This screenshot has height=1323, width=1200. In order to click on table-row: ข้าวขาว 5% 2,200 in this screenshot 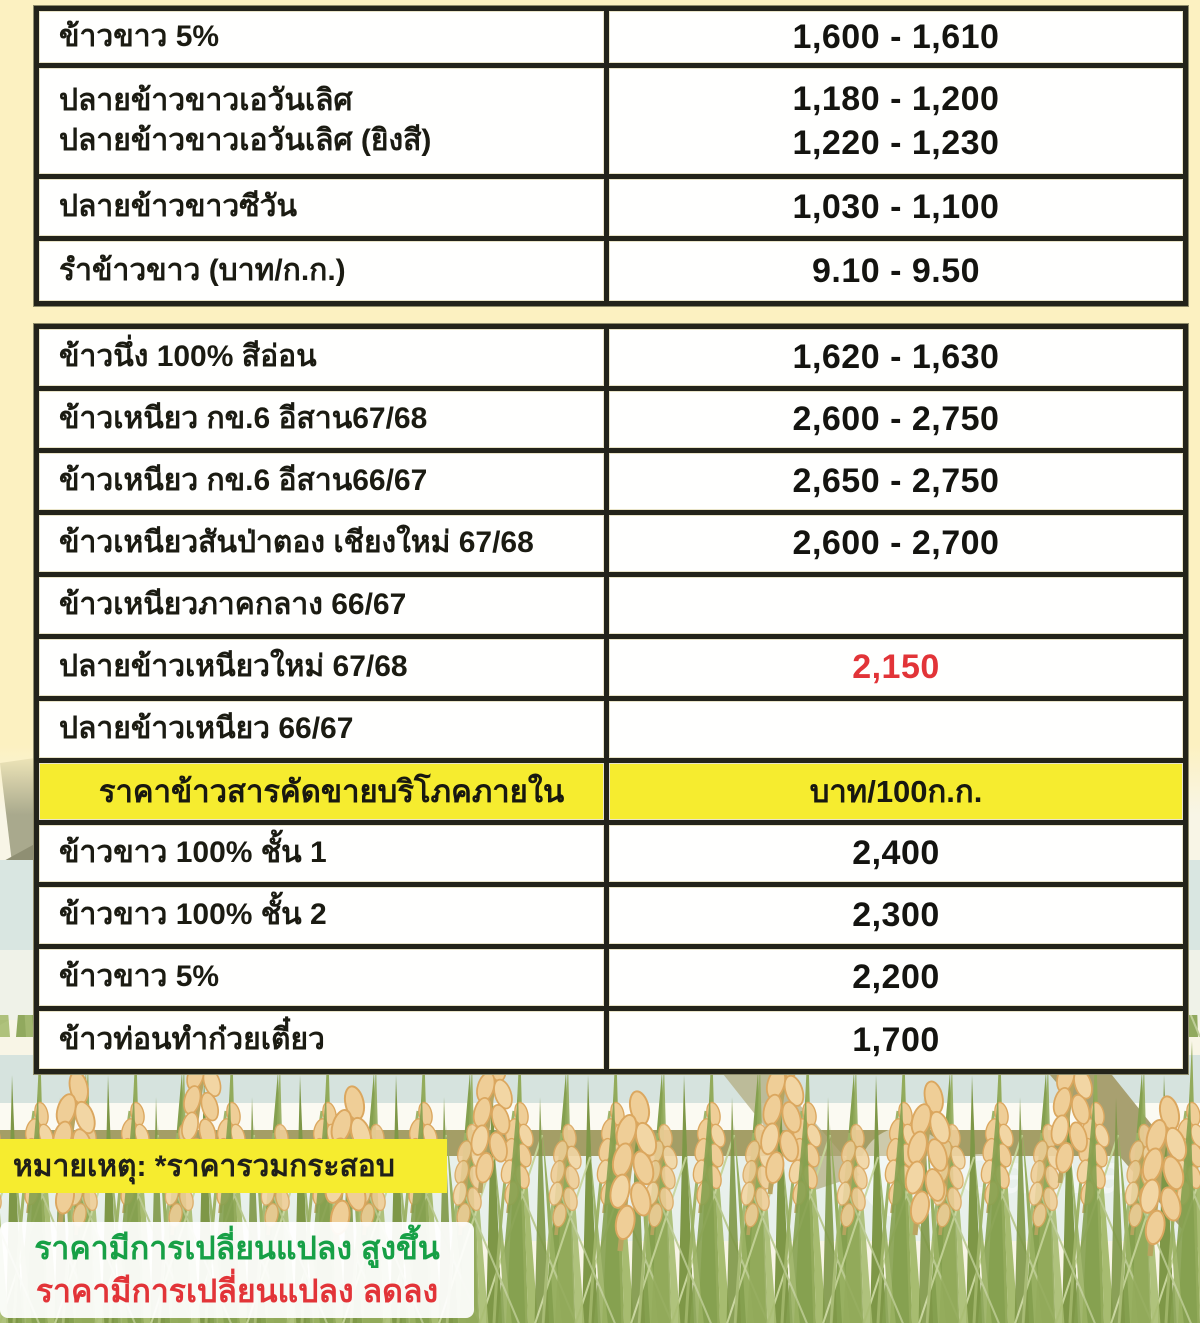, I will do `click(611, 977)`.